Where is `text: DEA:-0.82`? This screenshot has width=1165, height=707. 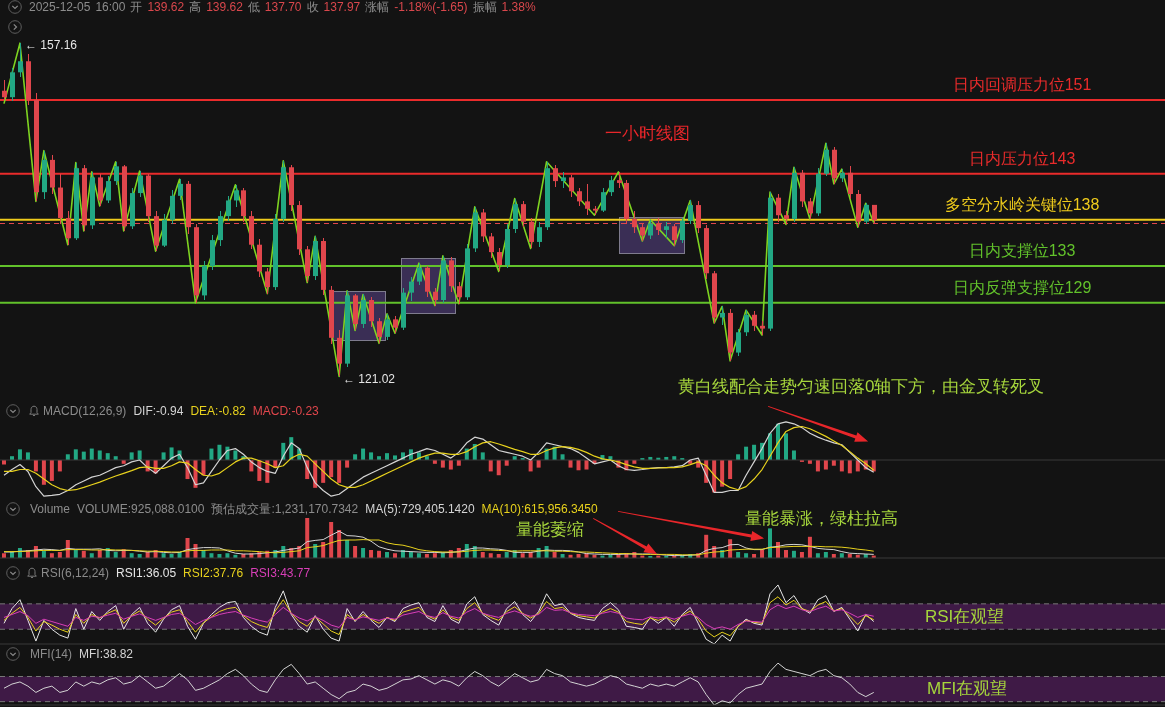
text: DEA:-0.82 is located at coordinates (218, 411).